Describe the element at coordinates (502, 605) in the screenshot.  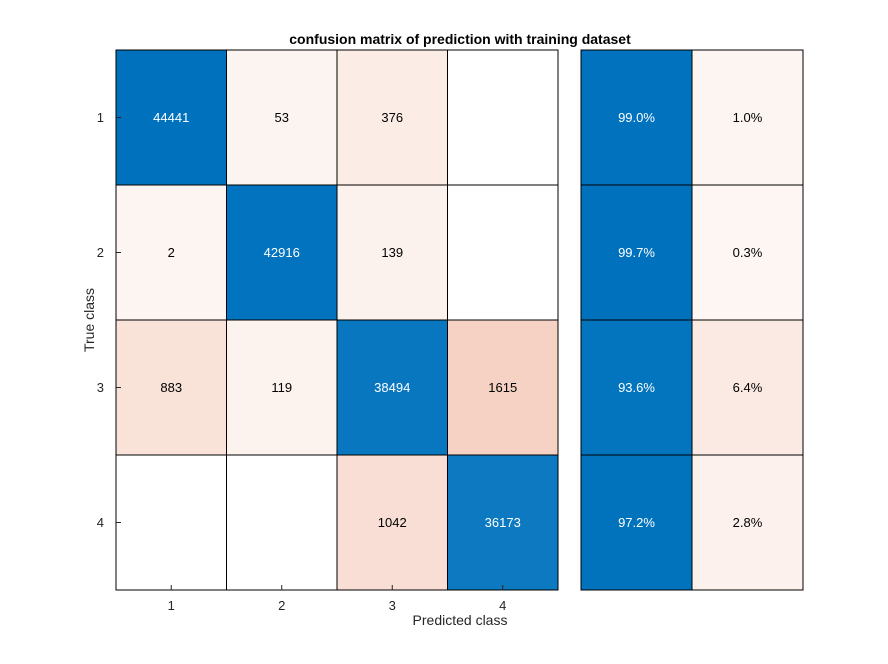
I see `x-tick-label: 4` at that location.